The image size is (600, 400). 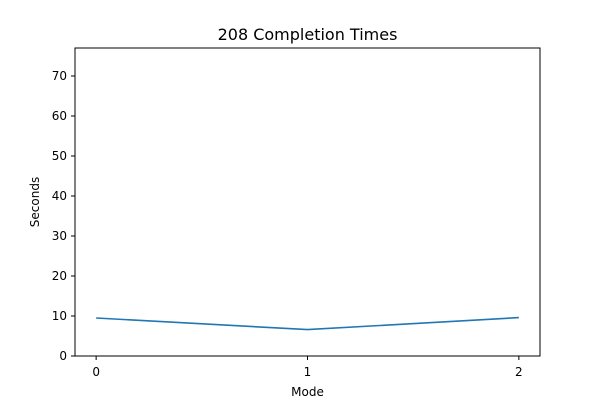 I want to click on y-tick-label: 20, so click(x=59, y=276).